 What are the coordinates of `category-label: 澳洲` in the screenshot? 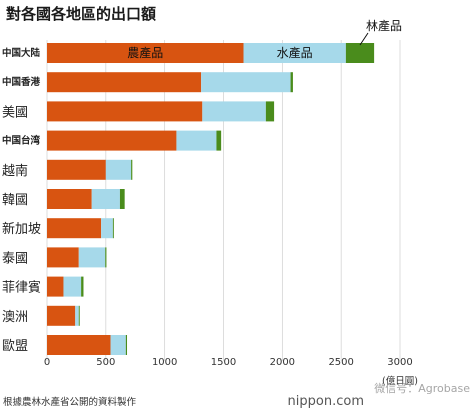 It's located at (15, 317).